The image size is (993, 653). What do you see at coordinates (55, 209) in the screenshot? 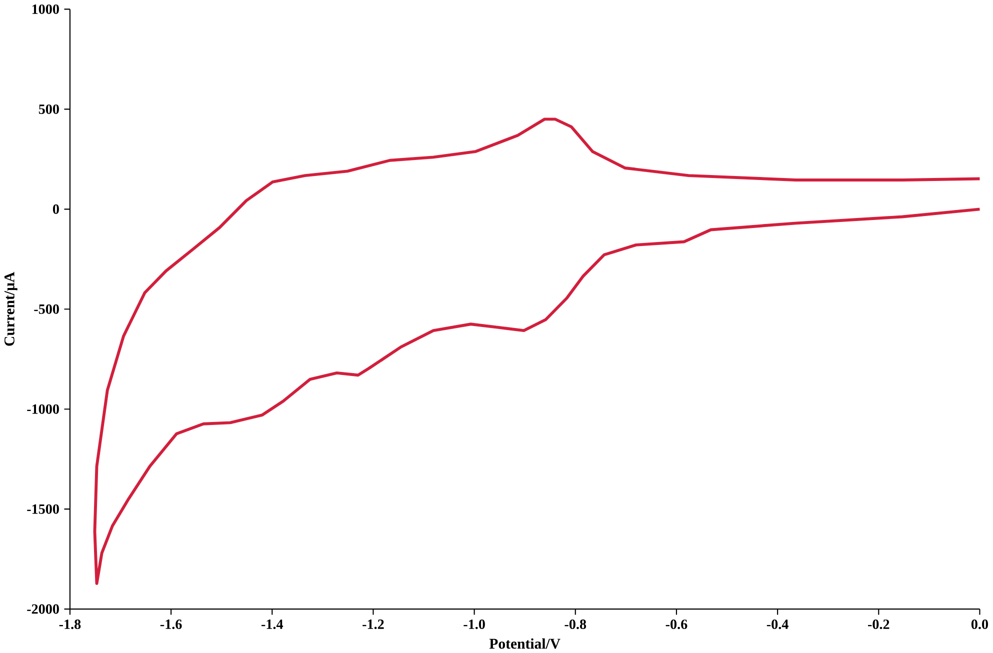
I see `y-tick-label: 0` at bounding box center [55, 209].